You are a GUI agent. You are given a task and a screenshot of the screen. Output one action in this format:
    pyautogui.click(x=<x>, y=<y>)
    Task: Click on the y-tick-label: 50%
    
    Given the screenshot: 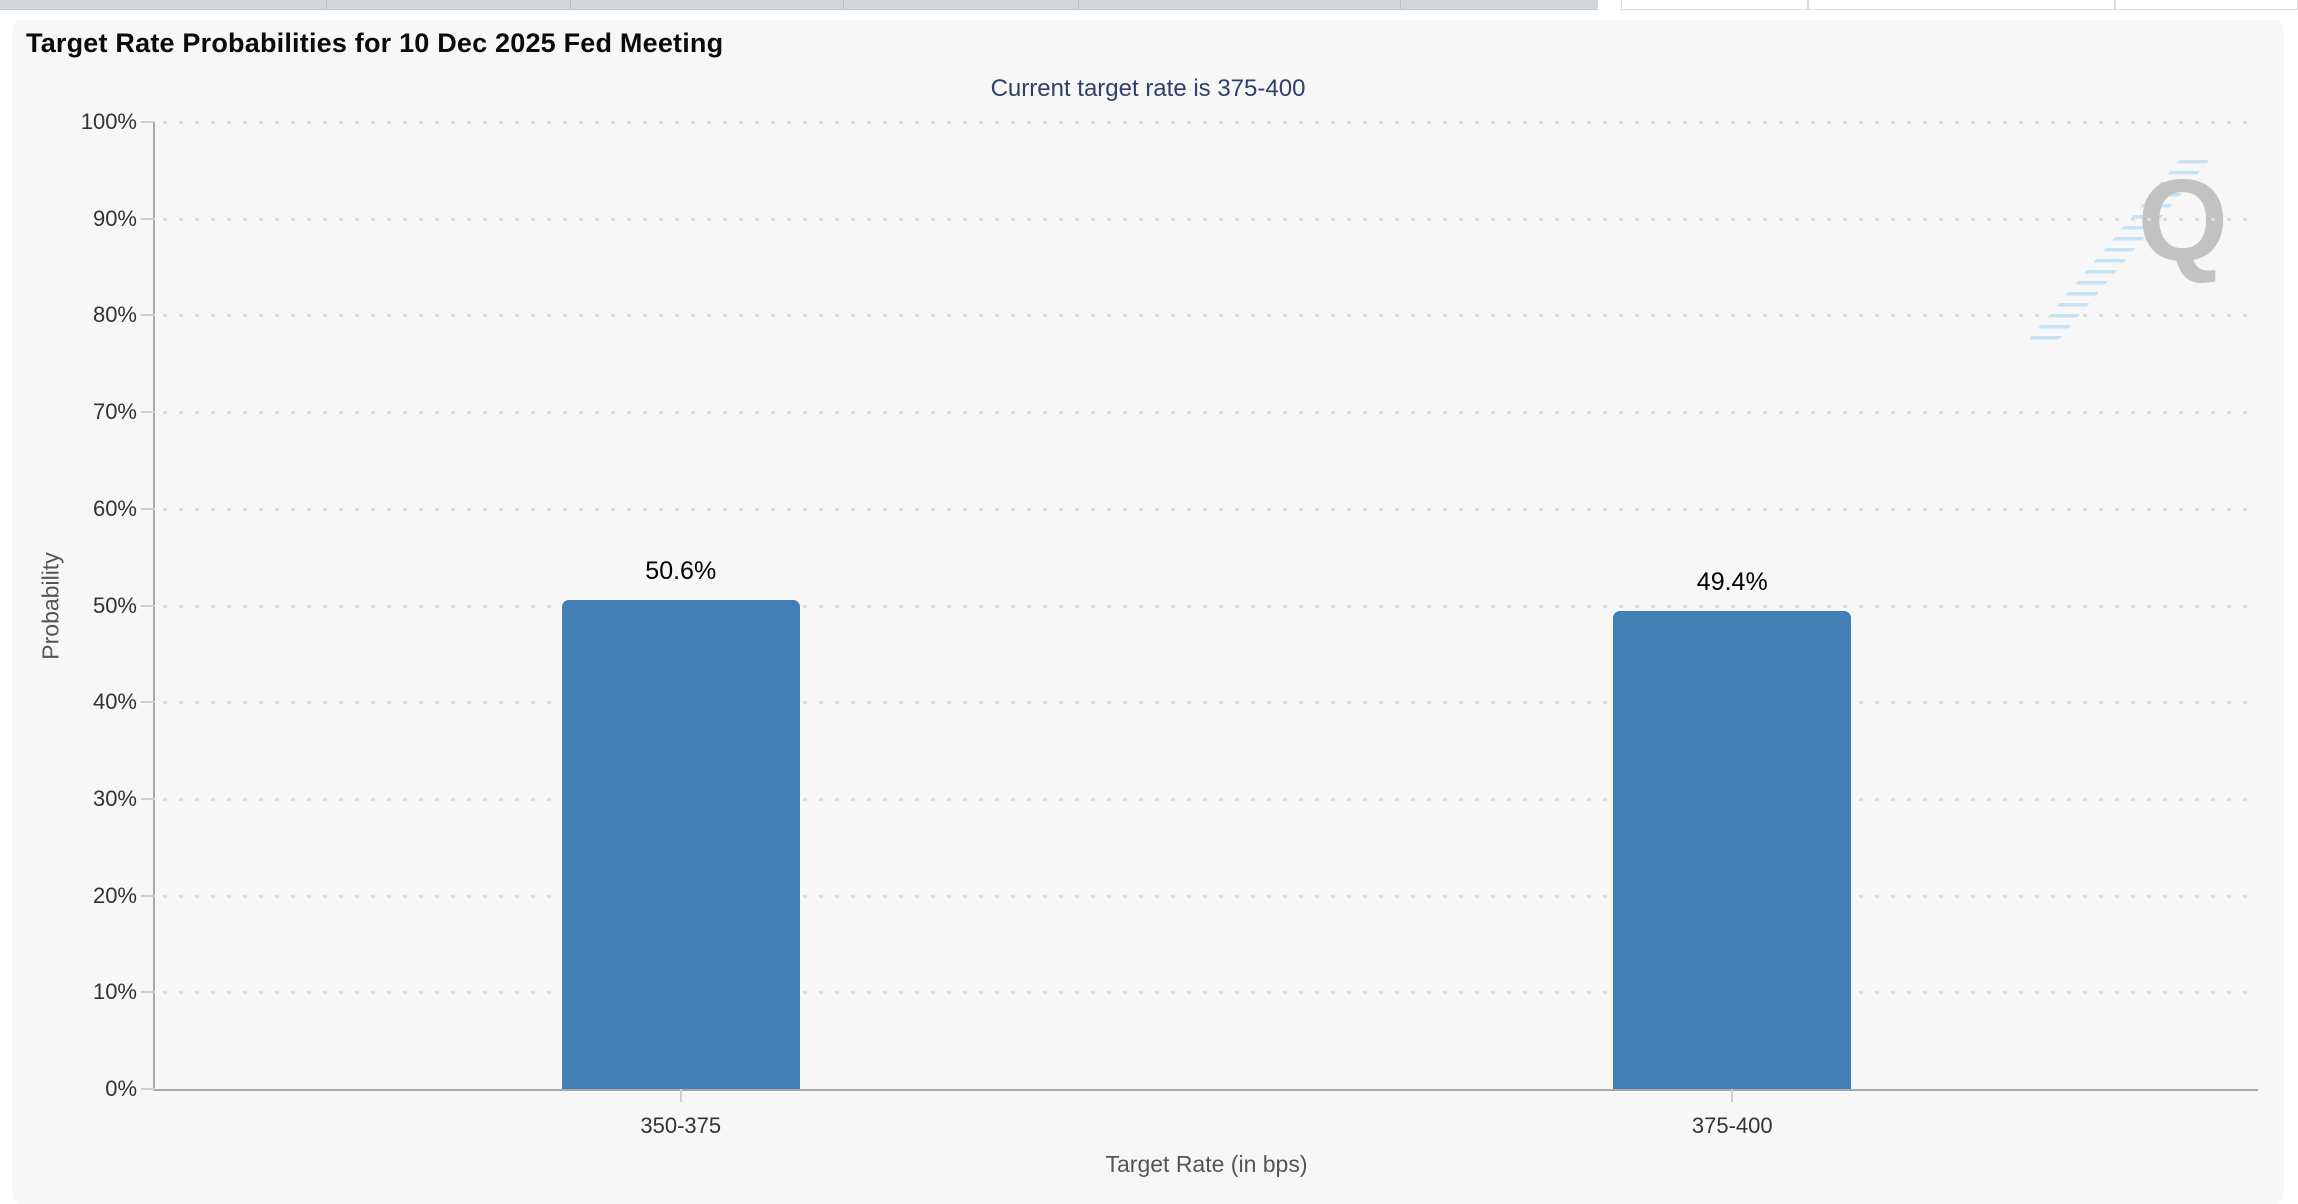 What is the action you would take?
    pyautogui.click(x=114, y=605)
    